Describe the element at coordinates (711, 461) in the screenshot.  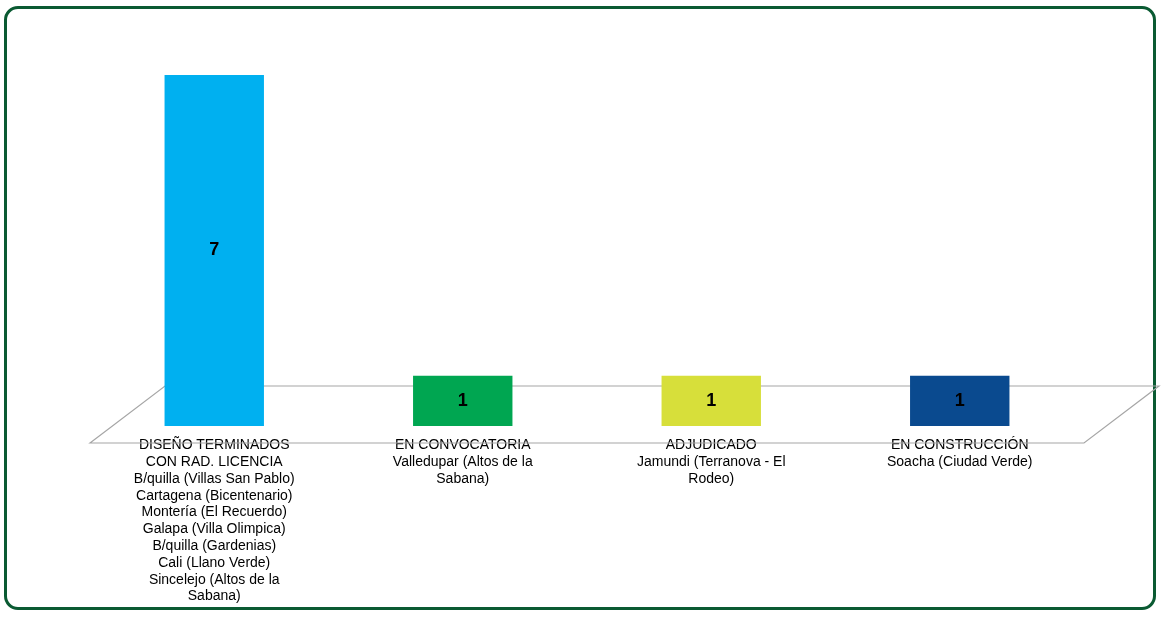
I see `x-tick-label: ADJUDICADO Jamundi (Terranova - El Rodeo)` at that location.